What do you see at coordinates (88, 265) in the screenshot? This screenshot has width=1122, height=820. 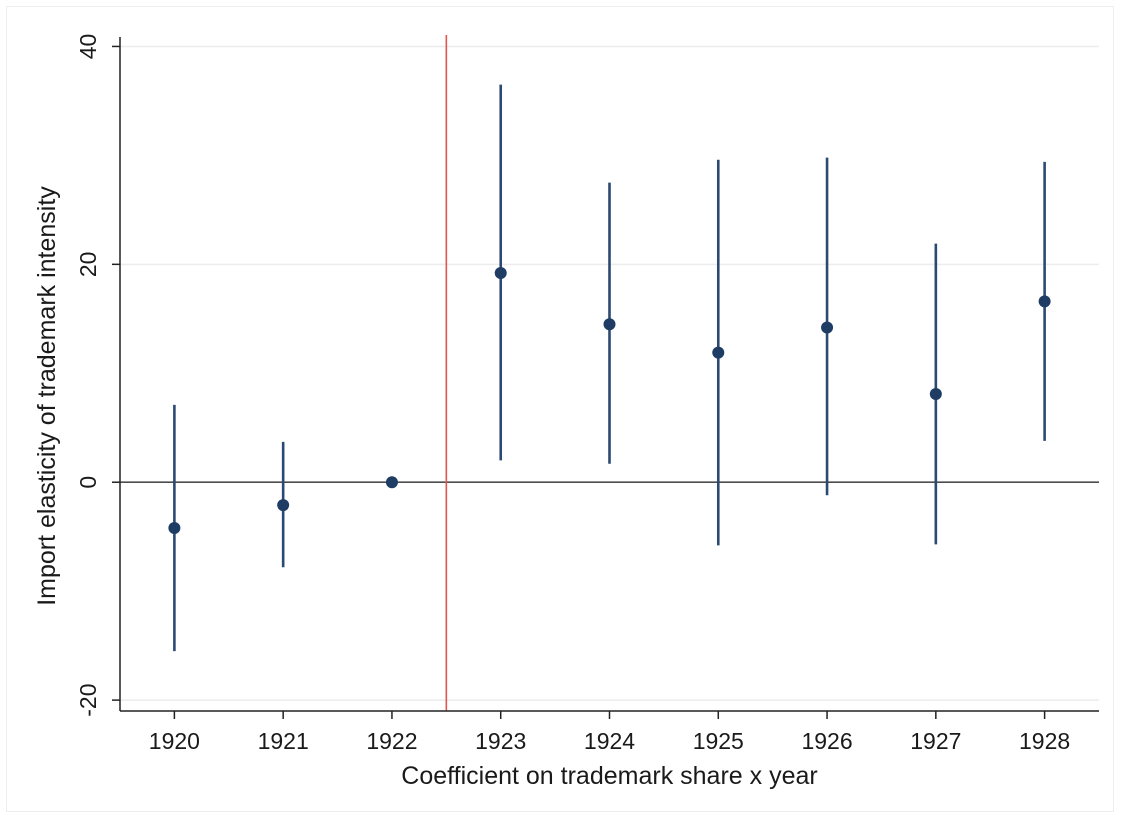 I see `y-tick-label-2: 20` at bounding box center [88, 265].